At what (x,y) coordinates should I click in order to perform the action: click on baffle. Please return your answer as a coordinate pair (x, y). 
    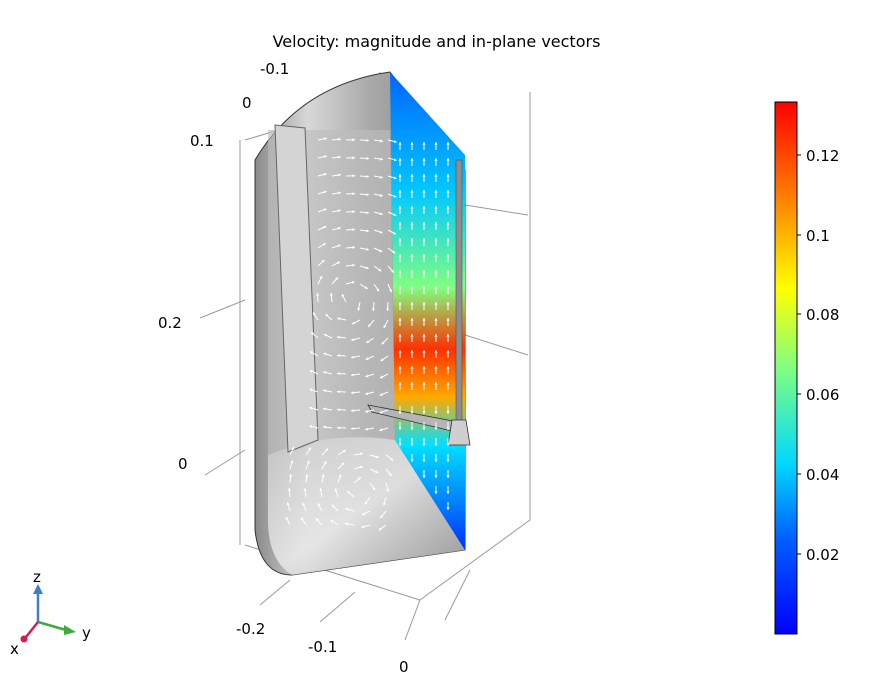
    Looking at the image, I should click on (296, 288).